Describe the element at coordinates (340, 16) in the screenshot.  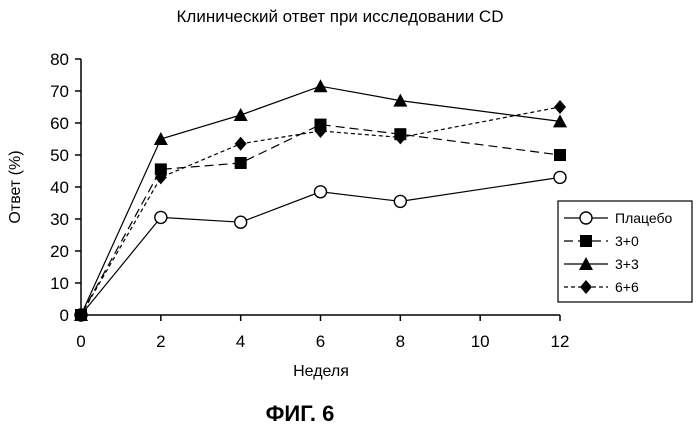
I see `chart-title: Клинический ответ при исследовании CD` at that location.